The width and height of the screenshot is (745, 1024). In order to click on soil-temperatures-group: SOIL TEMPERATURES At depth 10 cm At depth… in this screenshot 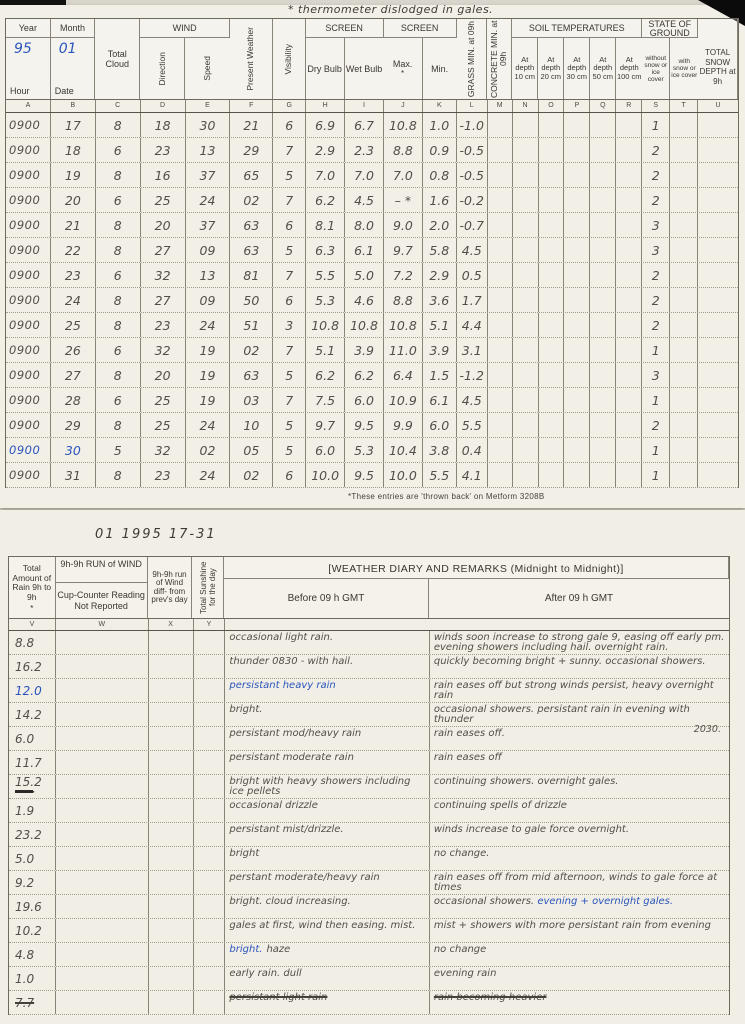, I will do `click(577, 59)`.